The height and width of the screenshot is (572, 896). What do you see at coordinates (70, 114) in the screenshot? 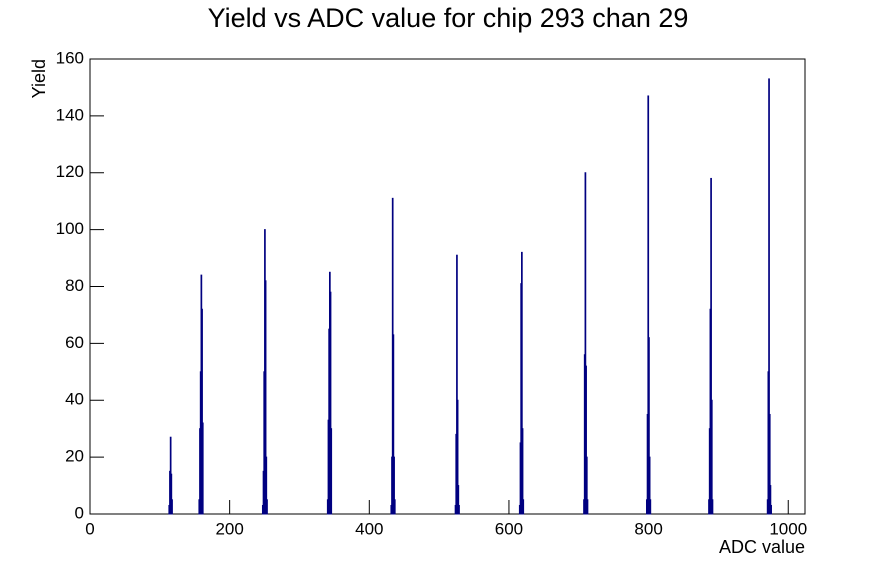
I see `y-tick-label: 140` at bounding box center [70, 114].